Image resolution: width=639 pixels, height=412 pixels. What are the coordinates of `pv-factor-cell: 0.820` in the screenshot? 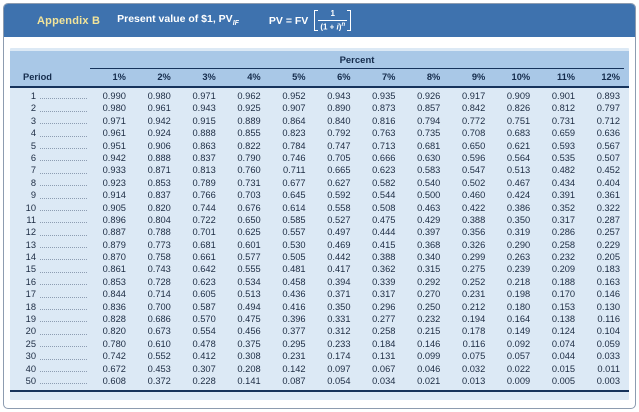 It's located at (114, 331).